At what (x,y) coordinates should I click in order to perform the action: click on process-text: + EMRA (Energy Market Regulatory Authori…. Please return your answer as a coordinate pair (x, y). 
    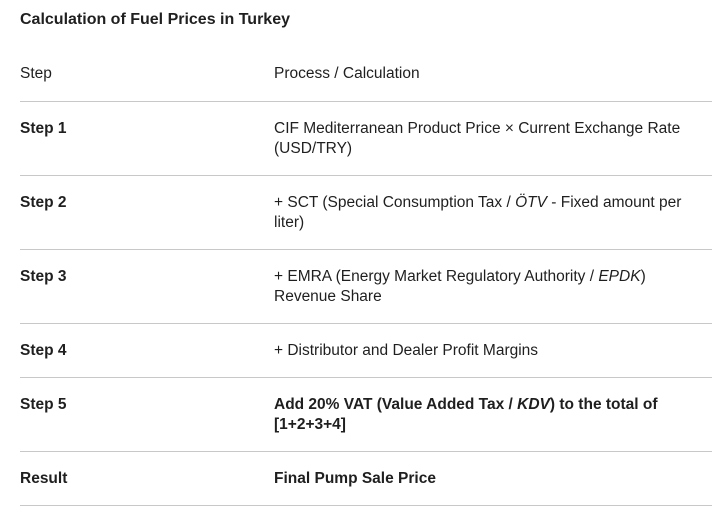
    Looking at the image, I should click on (436, 276).